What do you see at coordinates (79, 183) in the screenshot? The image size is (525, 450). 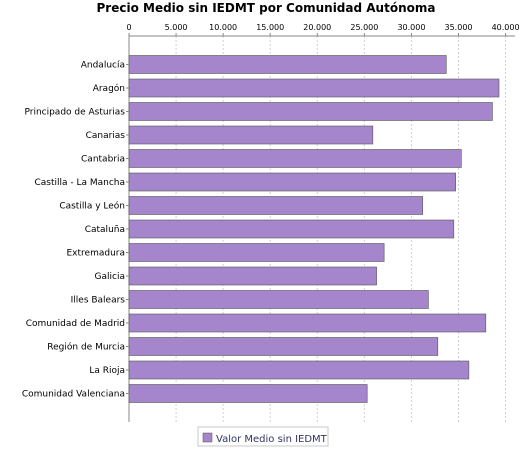 I see `category-label: Castilla - La Mancha` at bounding box center [79, 183].